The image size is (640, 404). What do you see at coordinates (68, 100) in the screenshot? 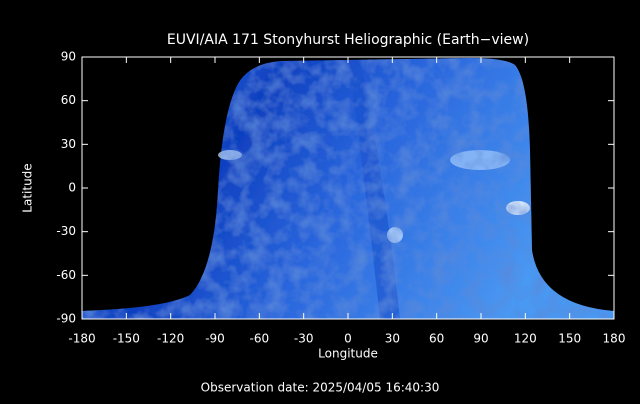
I see `y-tick-label: 60` at bounding box center [68, 100].